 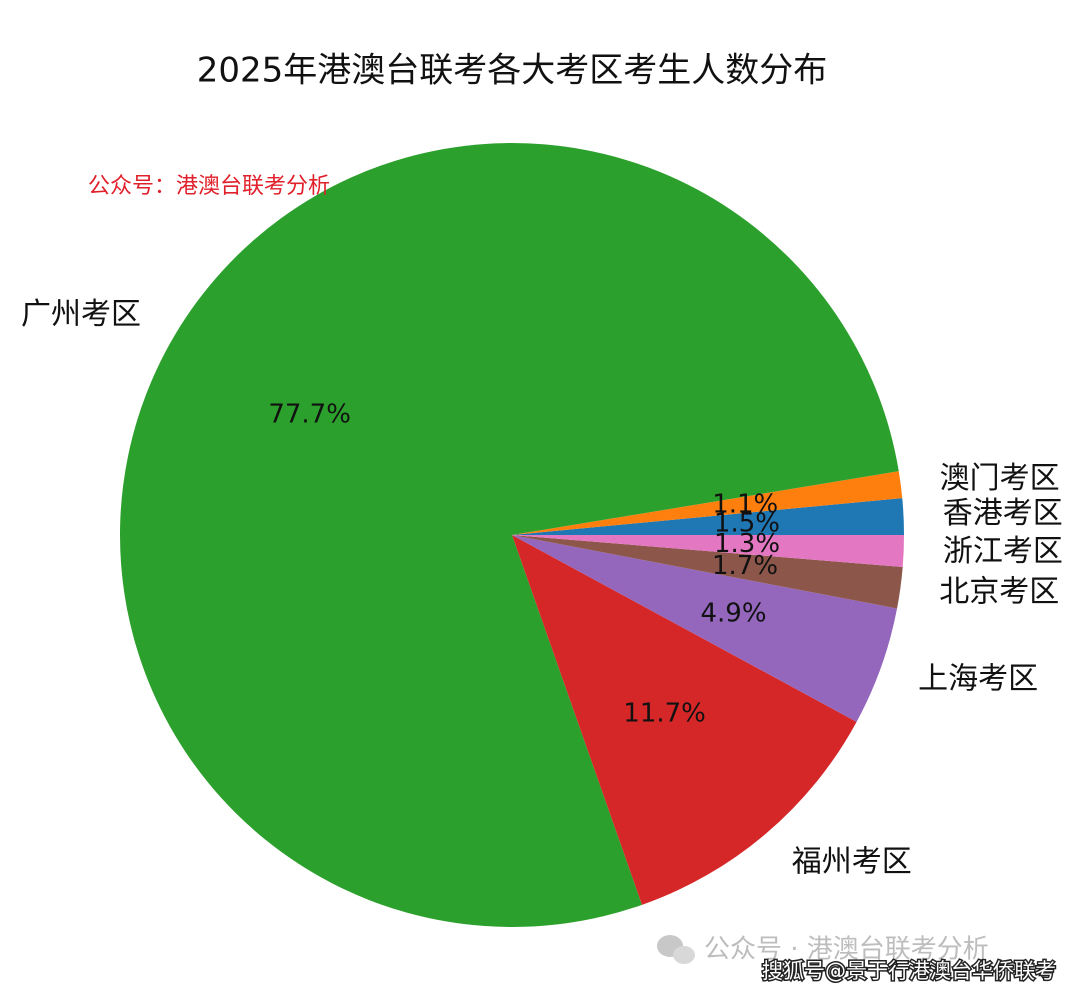 I want to click on value-label: 1.5%, so click(x=747, y=523).